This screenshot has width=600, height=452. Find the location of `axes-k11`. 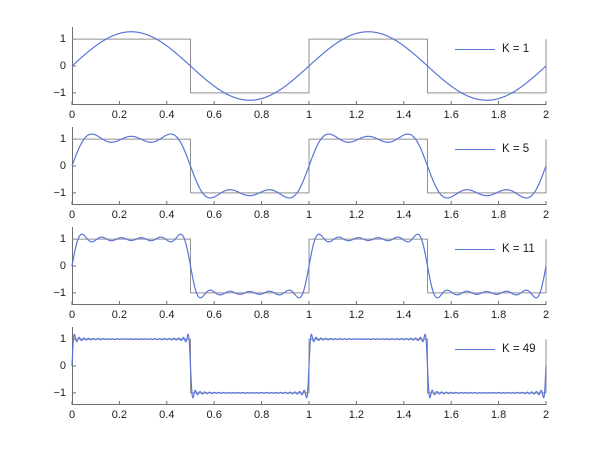

axes-k11 is located at coordinates (309, 266).